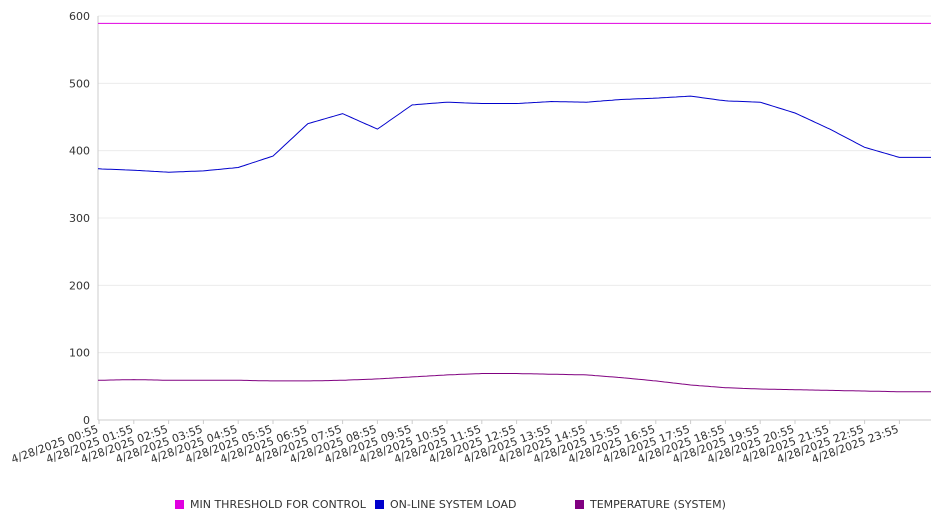 The image size is (946, 526). Describe the element at coordinates (86, 420) in the screenshot. I see `y-tick-label-0: 0` at that location.